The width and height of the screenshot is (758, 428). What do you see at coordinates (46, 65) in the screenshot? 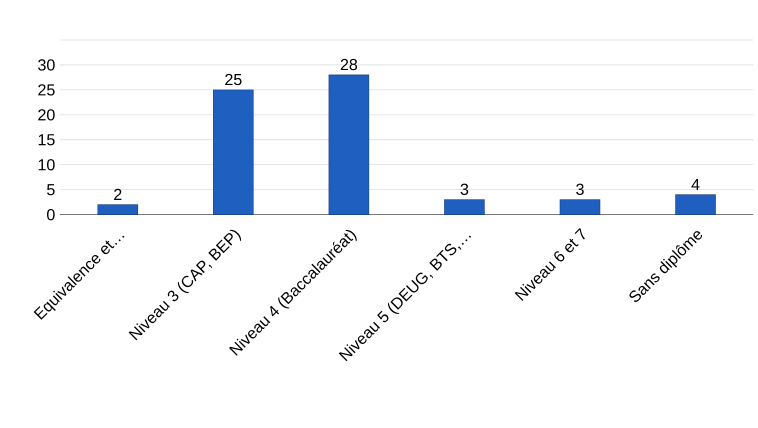
I see `y-tick-label: 30` at bounding box center [46, 65].